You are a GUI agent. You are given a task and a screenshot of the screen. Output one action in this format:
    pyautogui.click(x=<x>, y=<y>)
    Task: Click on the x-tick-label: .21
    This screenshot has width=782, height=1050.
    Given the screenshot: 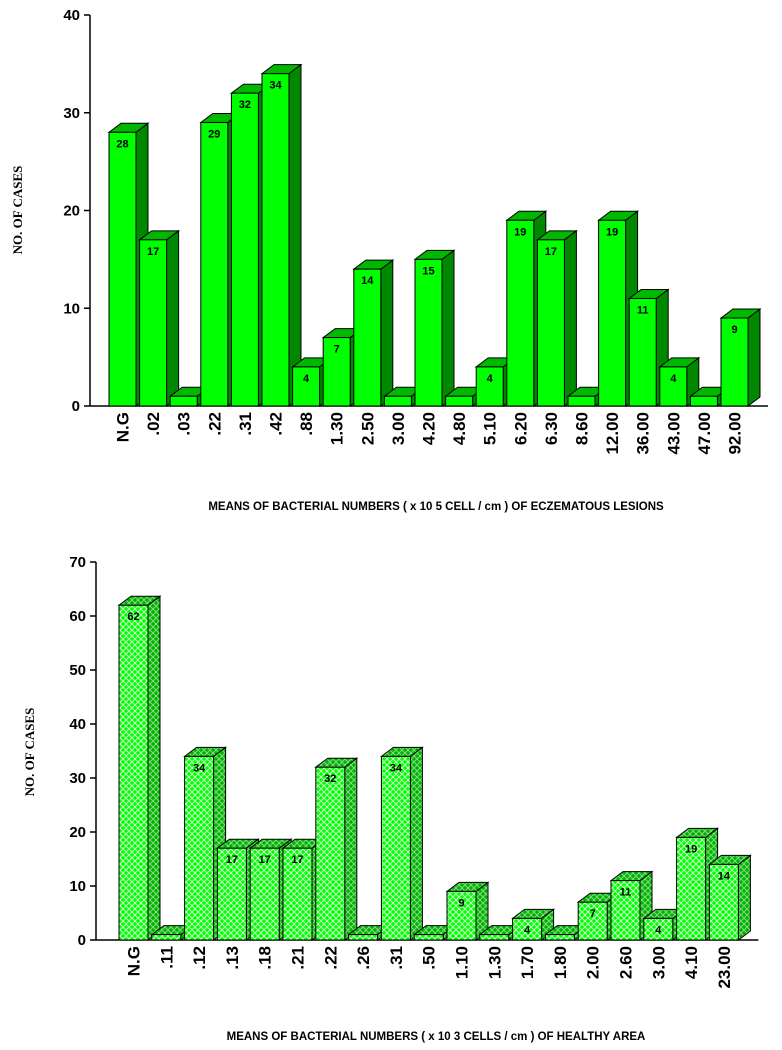 What is the action you would take?
    pyautogui.click(x=298, y=958)
    